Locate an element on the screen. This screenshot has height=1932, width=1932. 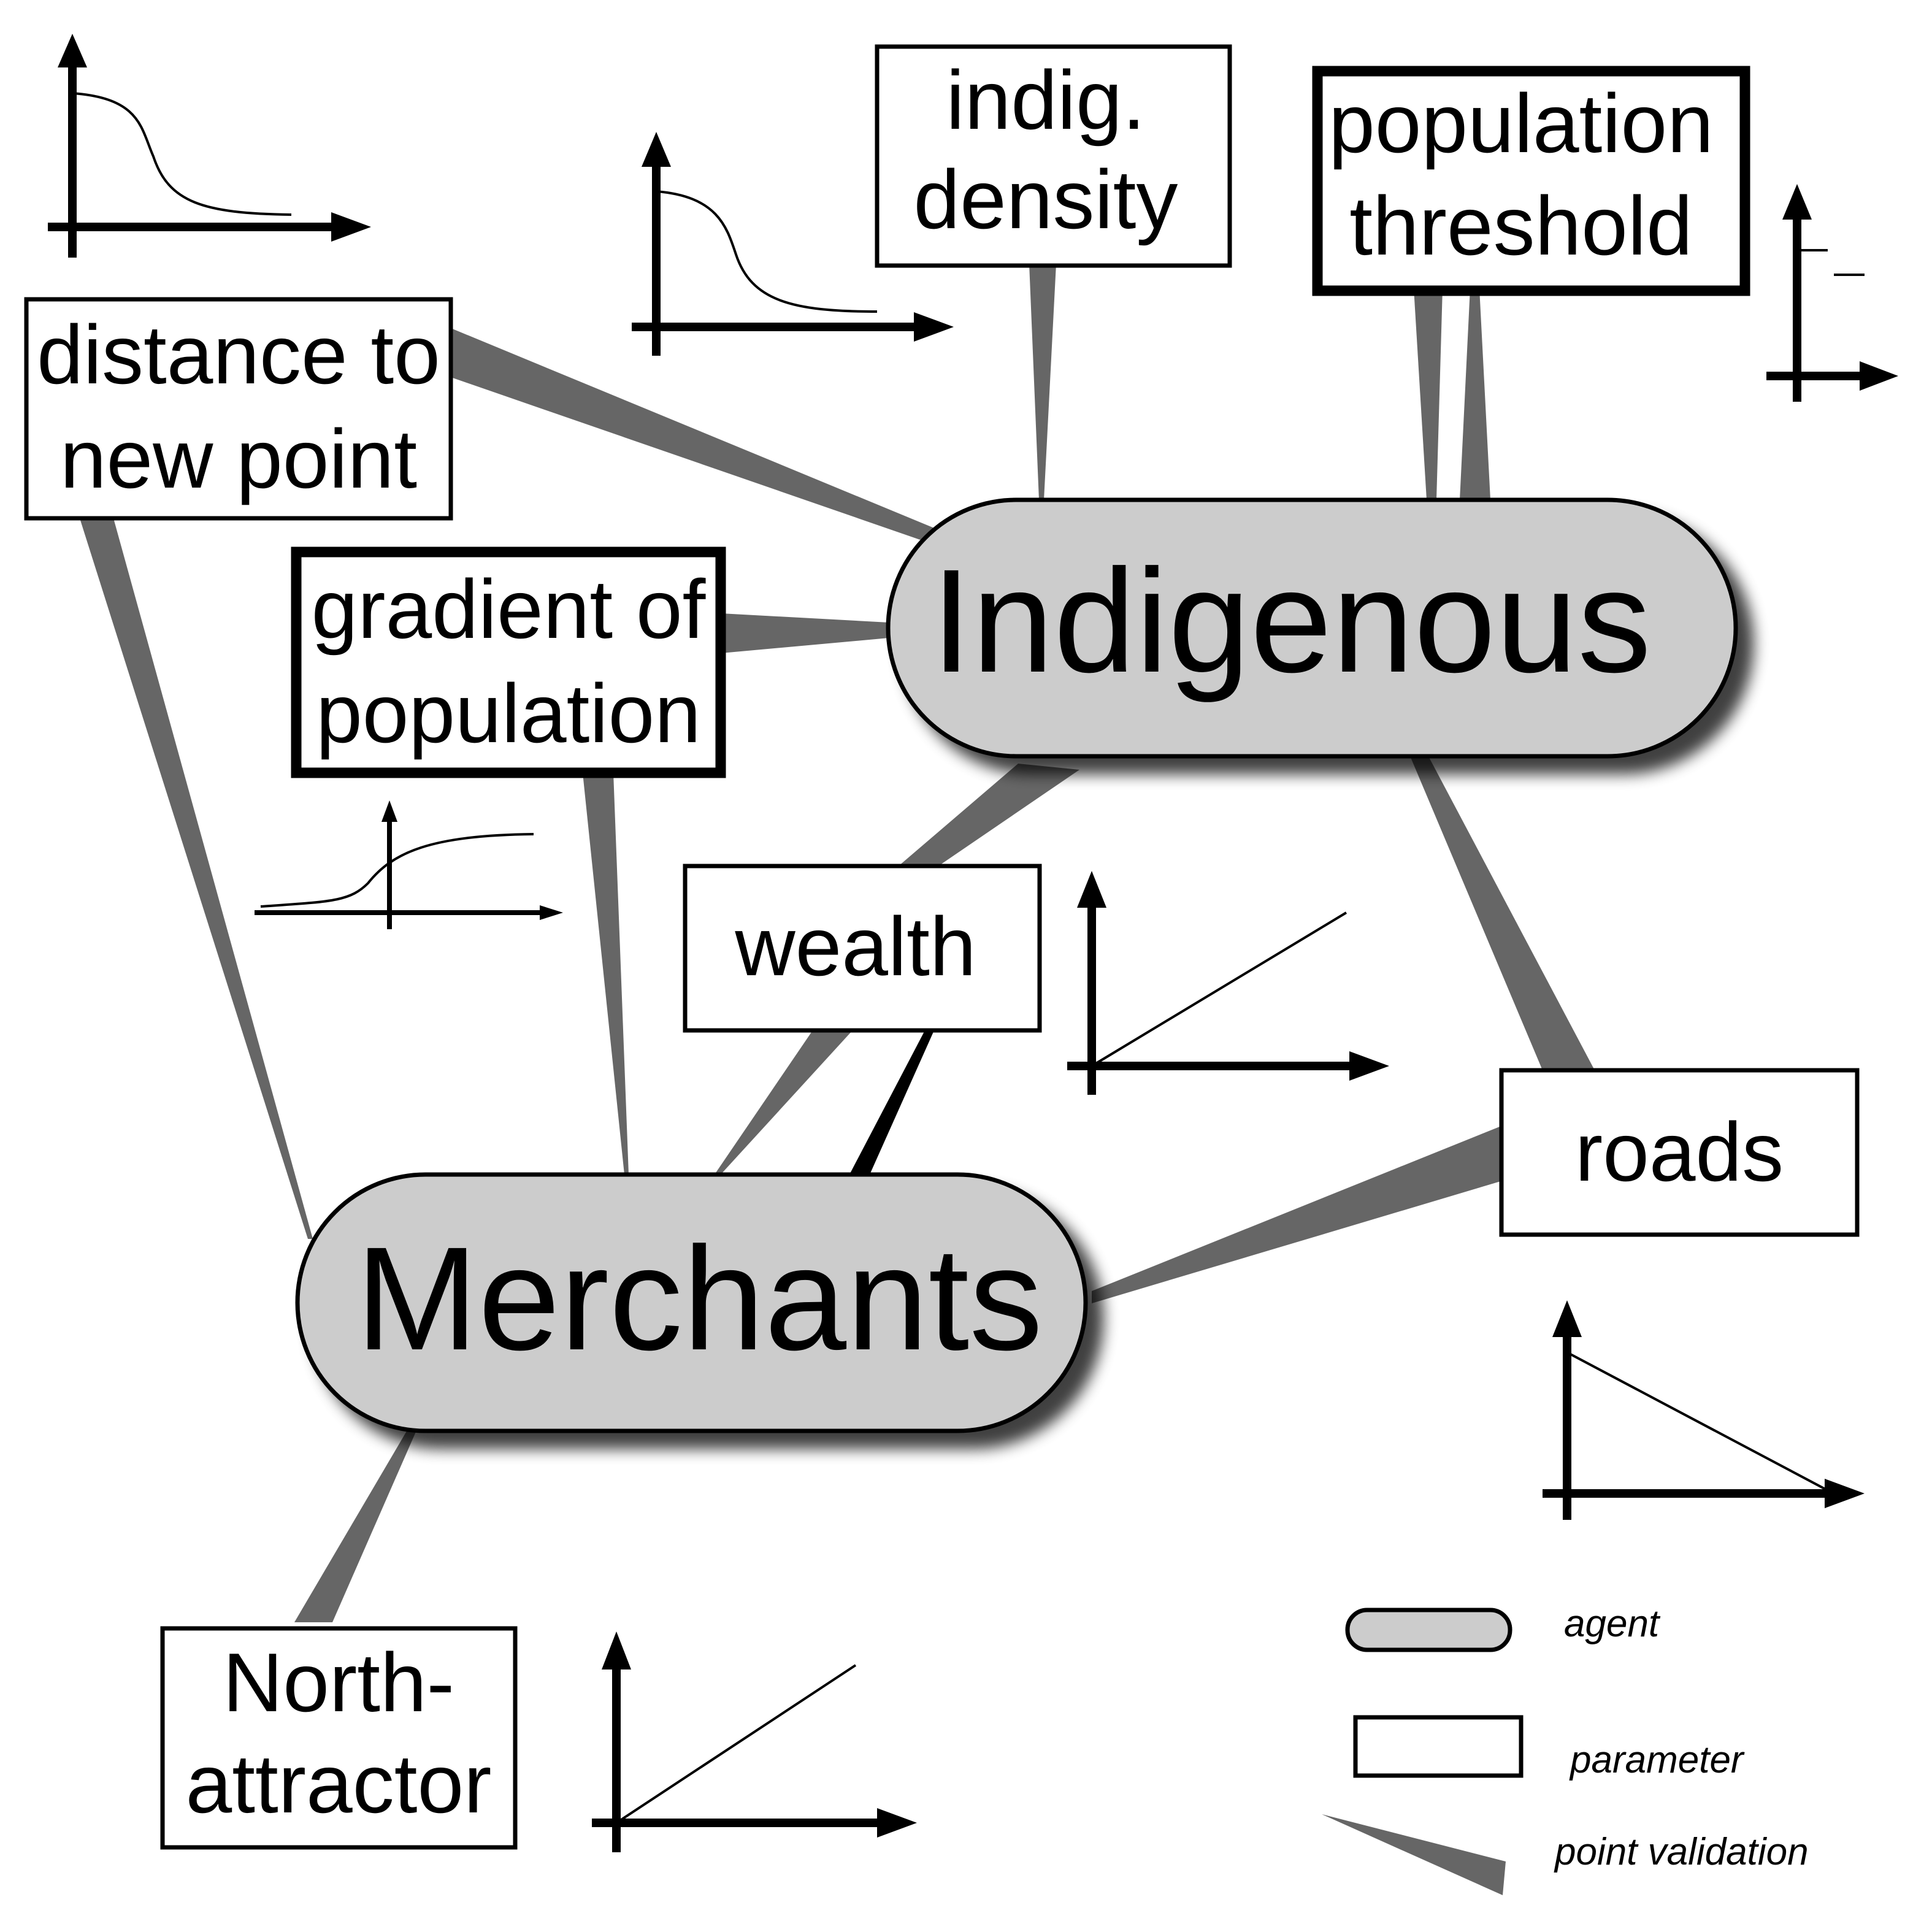
param-gradient-box is located at coordinates (508, 662).